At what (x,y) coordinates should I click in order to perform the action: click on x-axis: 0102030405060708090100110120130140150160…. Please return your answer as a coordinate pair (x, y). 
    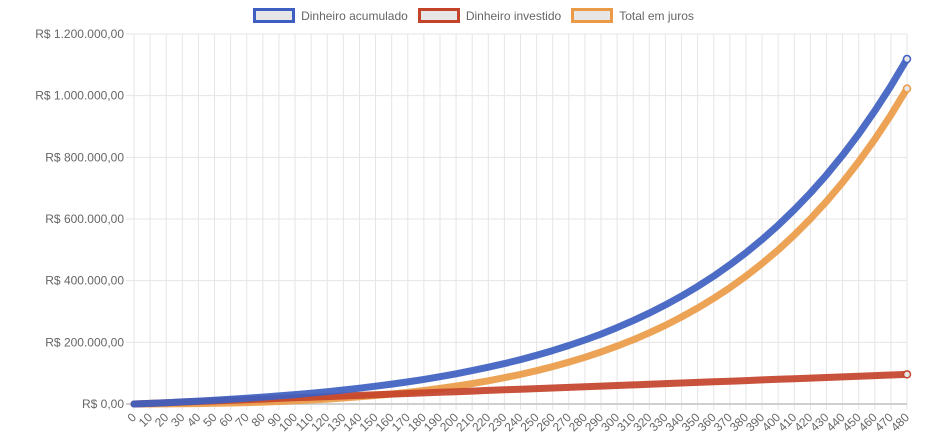
    Looking at the image, I should click on (518, 422).